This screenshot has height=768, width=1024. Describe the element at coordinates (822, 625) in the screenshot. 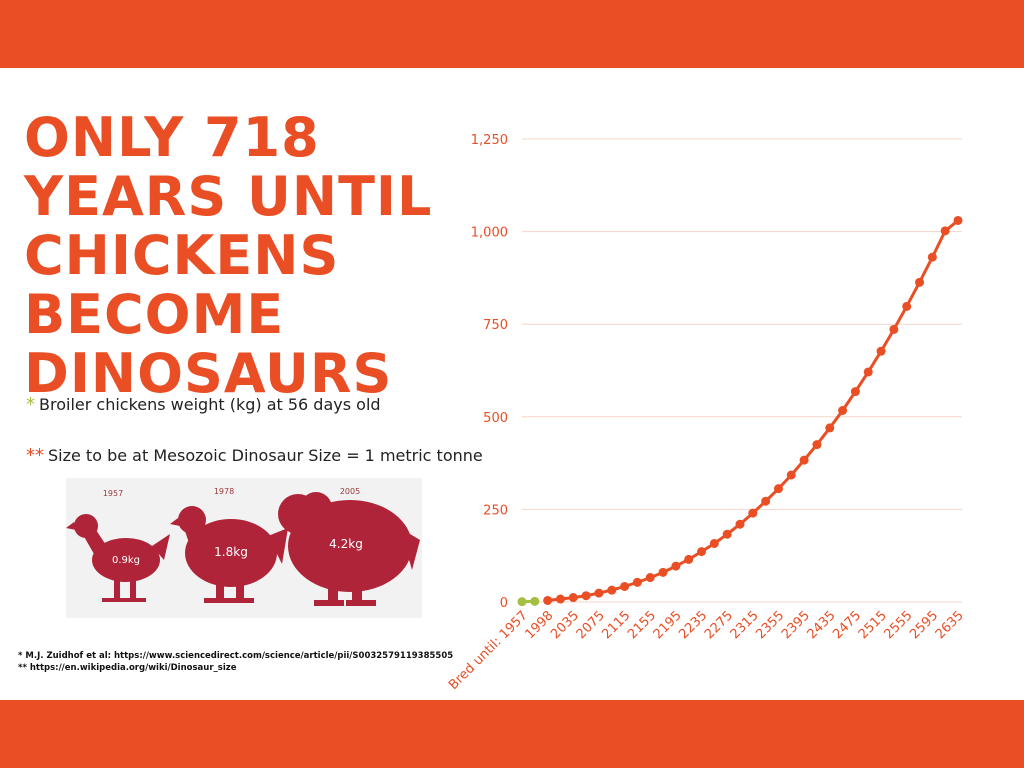

I see `x-tick-label: 2435` at that location.